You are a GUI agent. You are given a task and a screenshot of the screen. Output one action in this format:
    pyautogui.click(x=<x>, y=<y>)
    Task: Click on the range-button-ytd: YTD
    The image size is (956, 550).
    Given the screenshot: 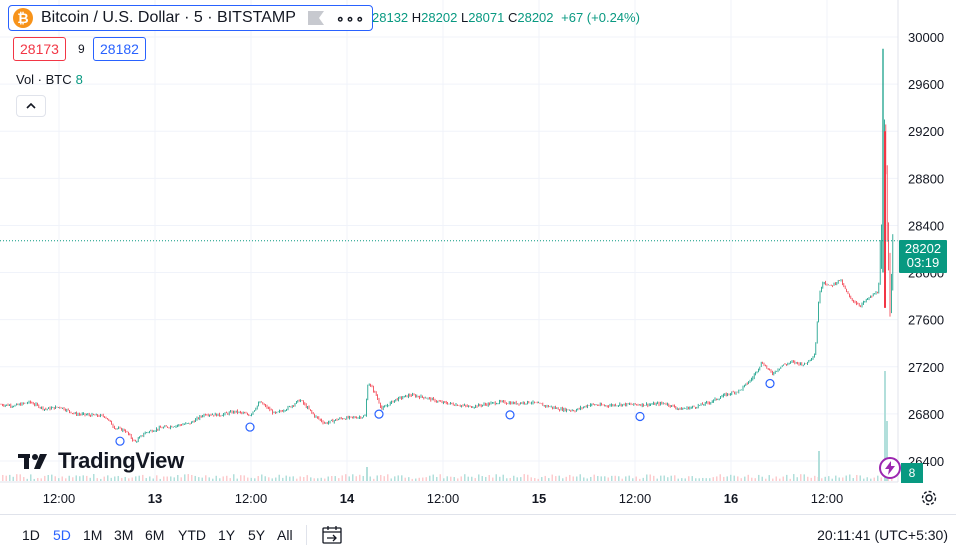 What is the action you would take?
    pyautogui.click(x=192, y=535)
    